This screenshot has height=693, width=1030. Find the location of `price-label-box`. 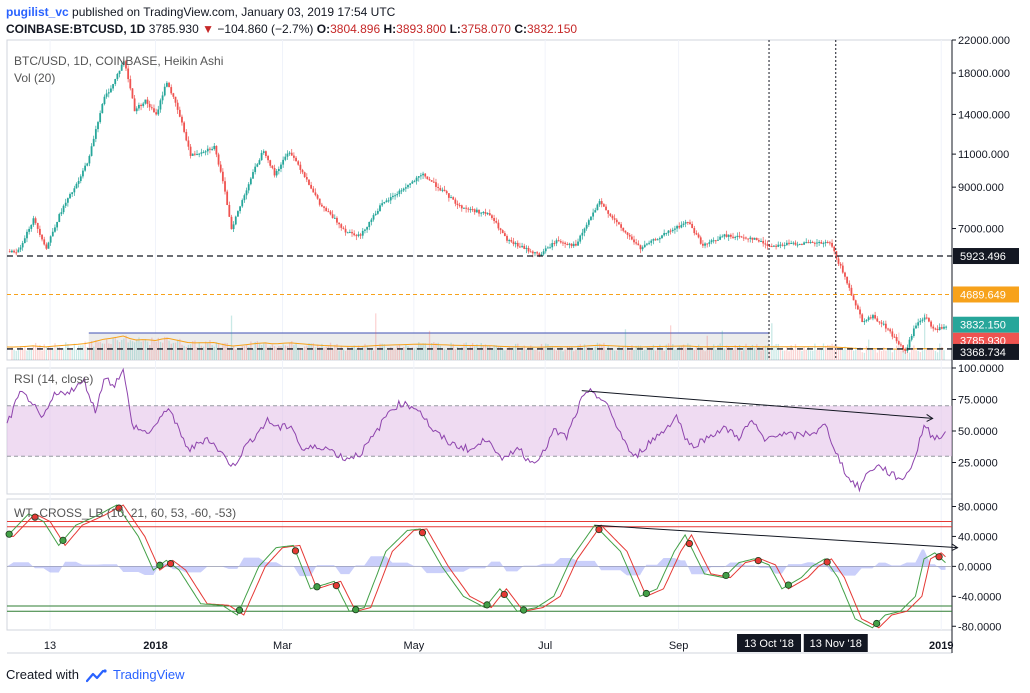

price-label-box is located at coordinates (986, 351).